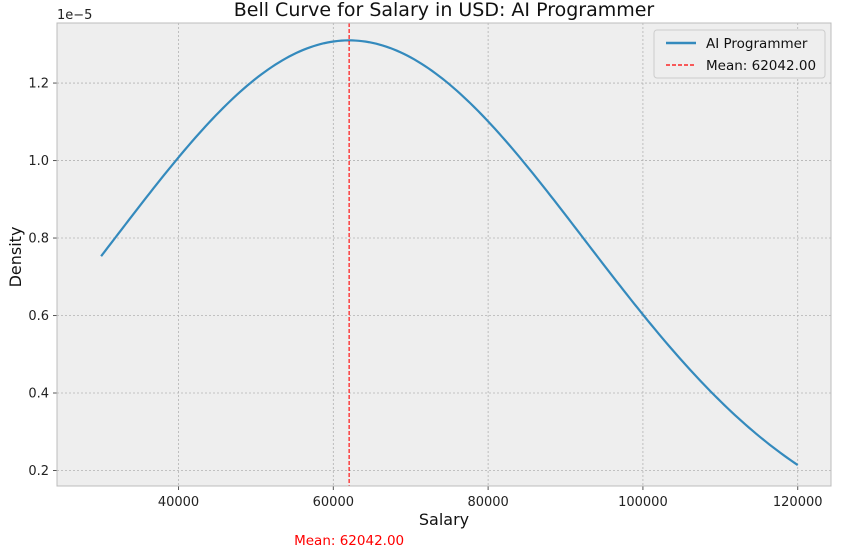 This screenshot has height=552, width=854. What do you see at coordinates (38, 471) in the screenshot?
I see `y-tick-label: 0.2` at bounding box center [38, 471].